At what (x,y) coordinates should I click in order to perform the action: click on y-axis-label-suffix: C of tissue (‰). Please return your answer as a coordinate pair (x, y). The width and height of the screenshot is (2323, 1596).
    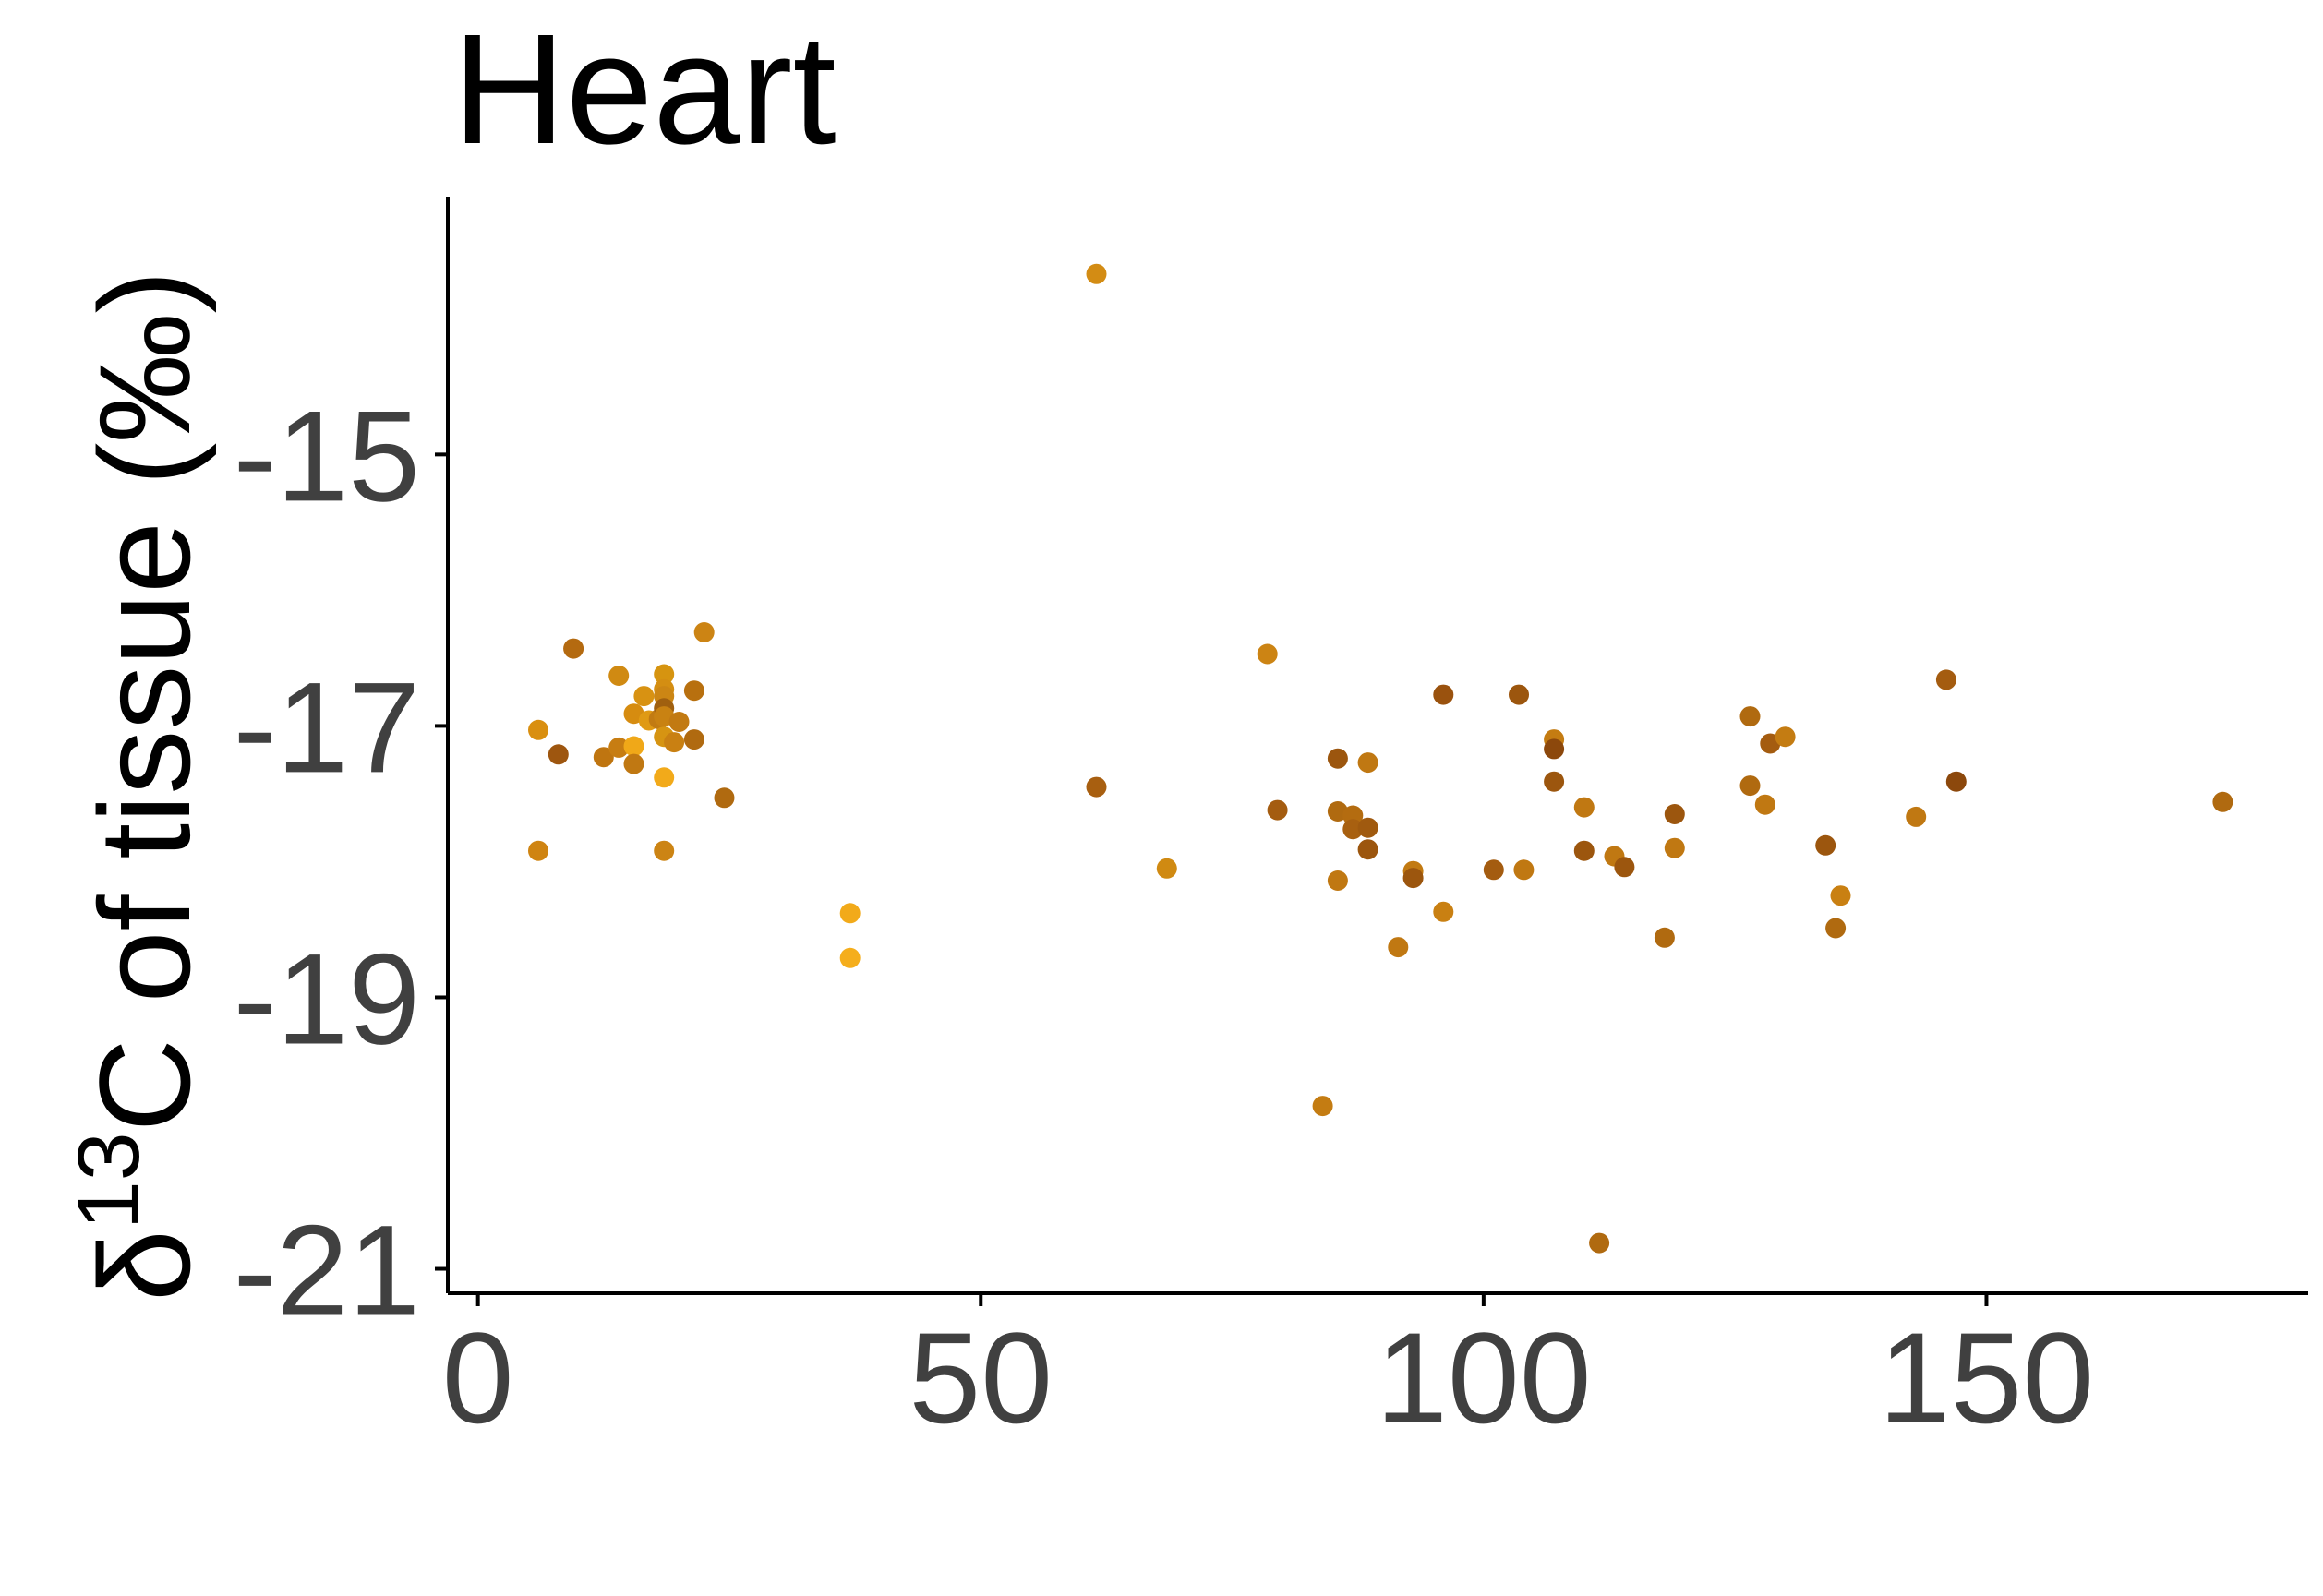
    Looking at the image, I should click on (144, 701).